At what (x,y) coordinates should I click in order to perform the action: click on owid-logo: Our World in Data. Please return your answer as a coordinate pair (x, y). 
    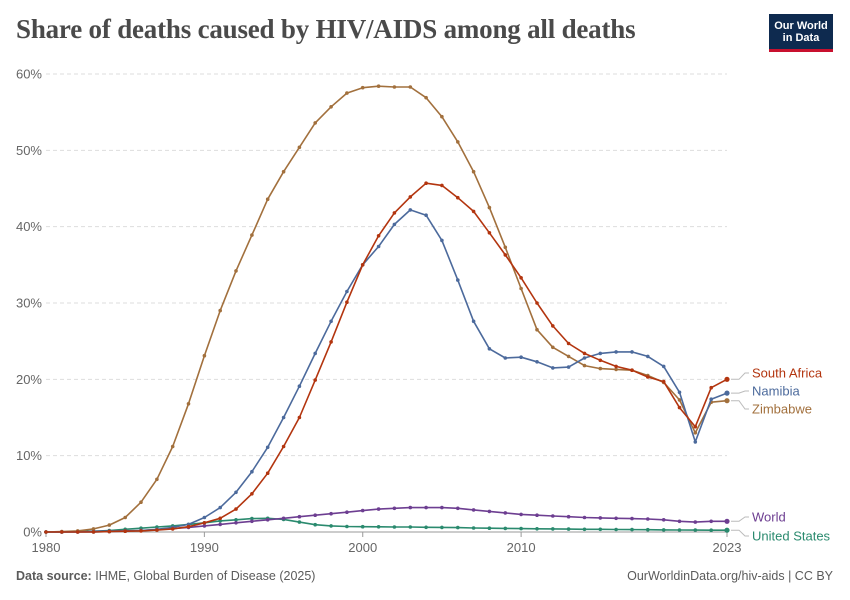
    Looking at the image, I should click on (801, 33).